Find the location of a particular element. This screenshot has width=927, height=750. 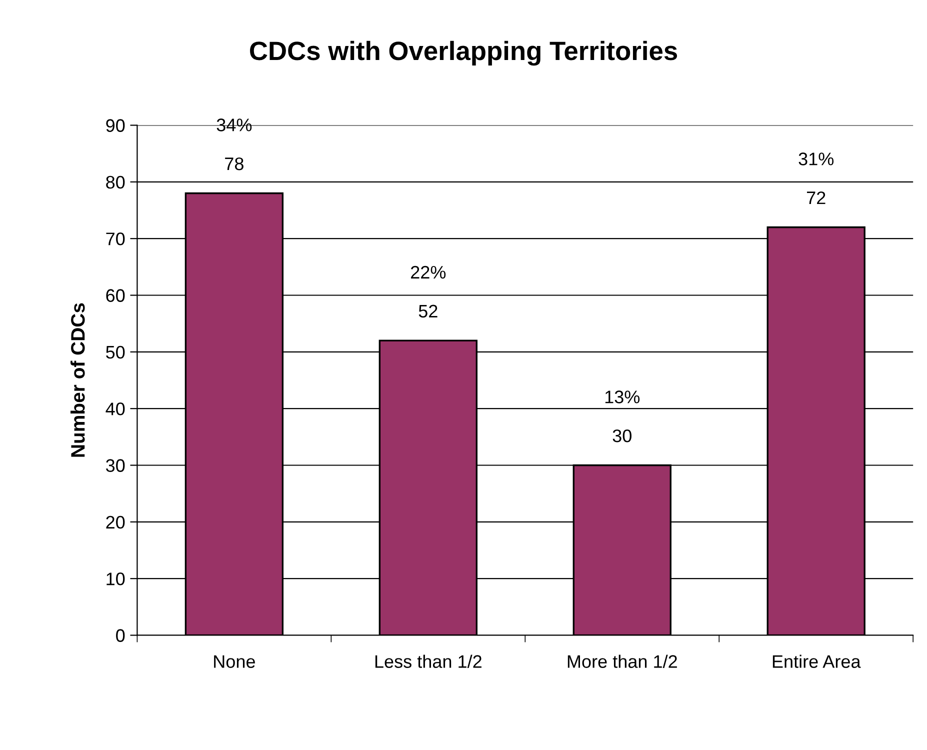

x-tick-label: Less than 1/2 is located at coordinates (428, 661).